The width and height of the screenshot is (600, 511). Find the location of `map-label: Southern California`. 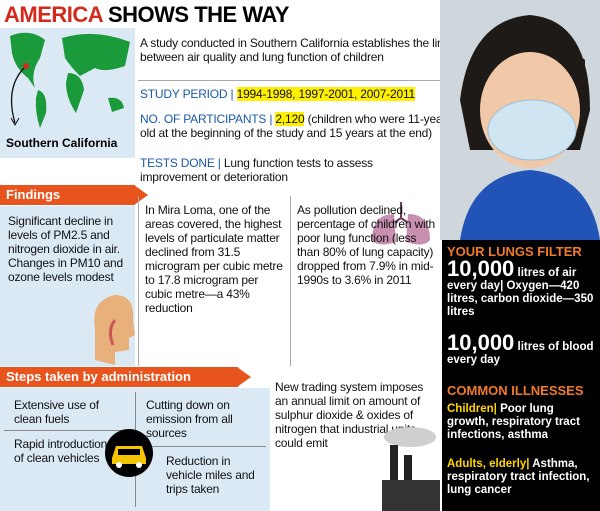

map-label: Southern California is located at coordinates (62, 143).